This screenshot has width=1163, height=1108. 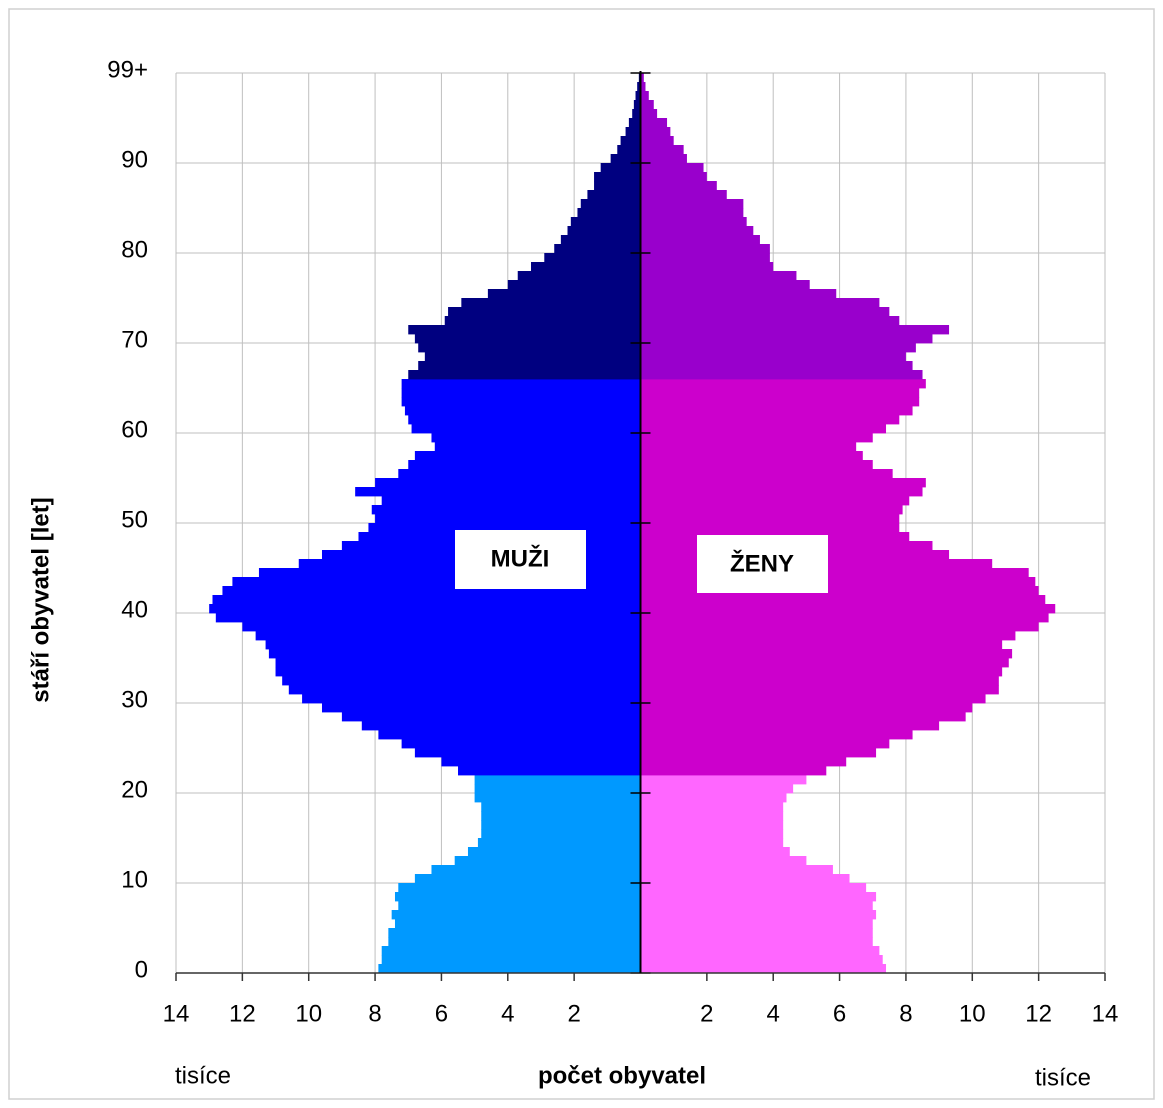 I want to click on x-axis-label: počet obyvatel, so click(x=622, y=1075).